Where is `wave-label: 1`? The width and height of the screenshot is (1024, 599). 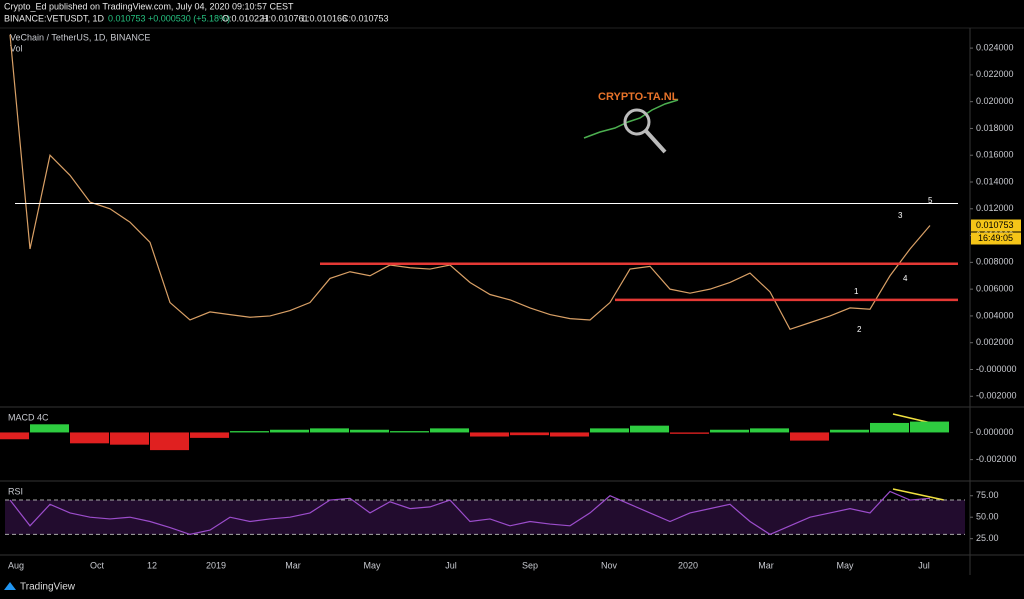 wave-label: 1 is located at coordinates (856, 291).